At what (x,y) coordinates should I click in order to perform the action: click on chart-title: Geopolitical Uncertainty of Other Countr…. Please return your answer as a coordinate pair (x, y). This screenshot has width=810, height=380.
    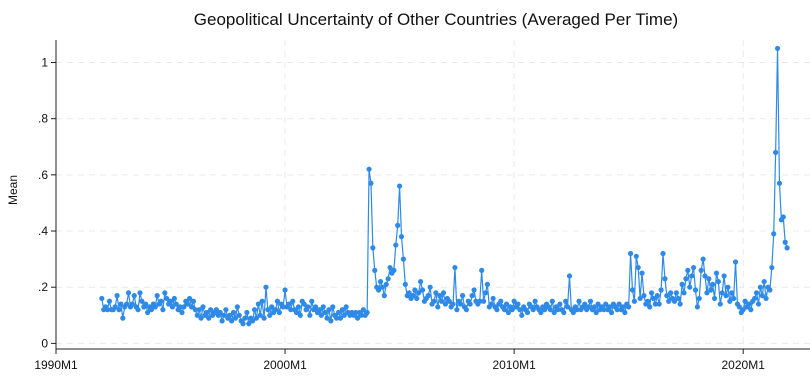
    Looking at the image, I should click on (436, 19).